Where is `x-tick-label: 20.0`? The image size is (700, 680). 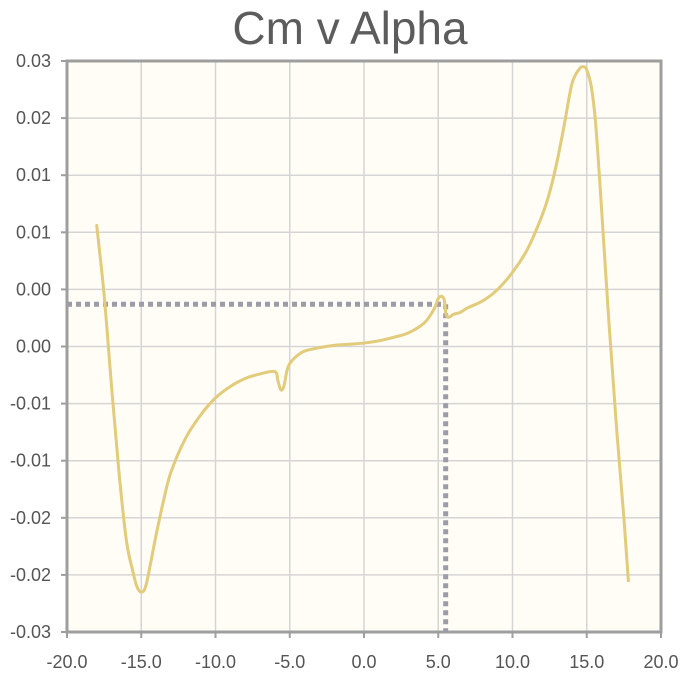 x-tick-label: 20.0 is located at coordinates (660, 662).